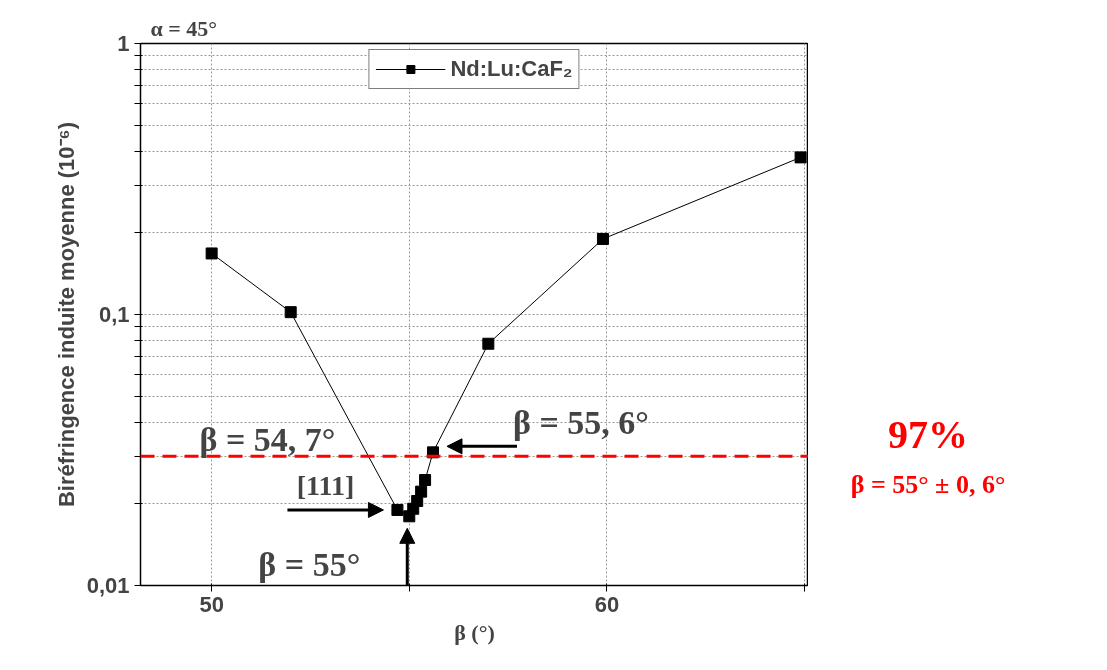 The height and width of the screenshot is (670, 1107). What do you see at coordinates (581, 422) in the screenshot?
I see `annotation: β = 55, 6°` at bounding box center [581, 422].